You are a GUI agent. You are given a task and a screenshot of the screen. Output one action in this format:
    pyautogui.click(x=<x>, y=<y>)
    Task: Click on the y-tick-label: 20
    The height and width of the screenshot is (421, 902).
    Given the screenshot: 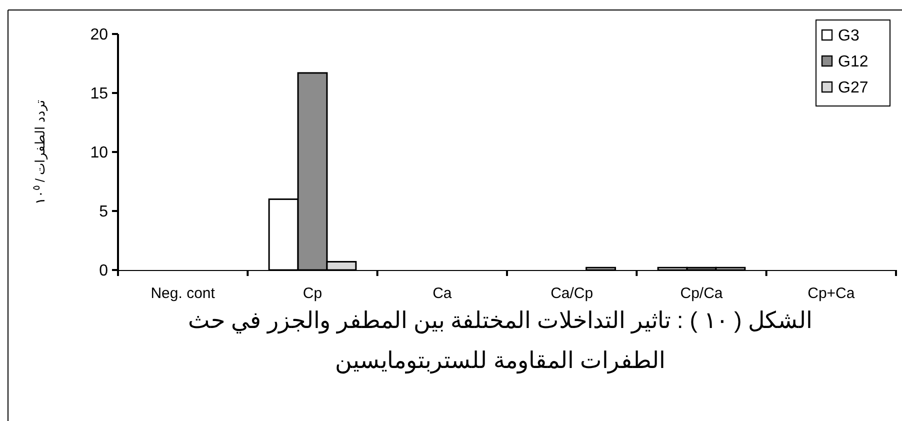 What is the action you would take?
    pyautogui.click(x=99, y=35)
    